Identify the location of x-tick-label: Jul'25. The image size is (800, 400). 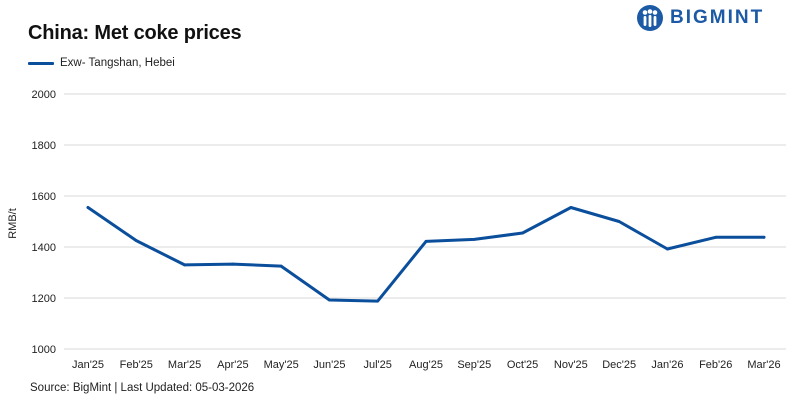
(378, 365).